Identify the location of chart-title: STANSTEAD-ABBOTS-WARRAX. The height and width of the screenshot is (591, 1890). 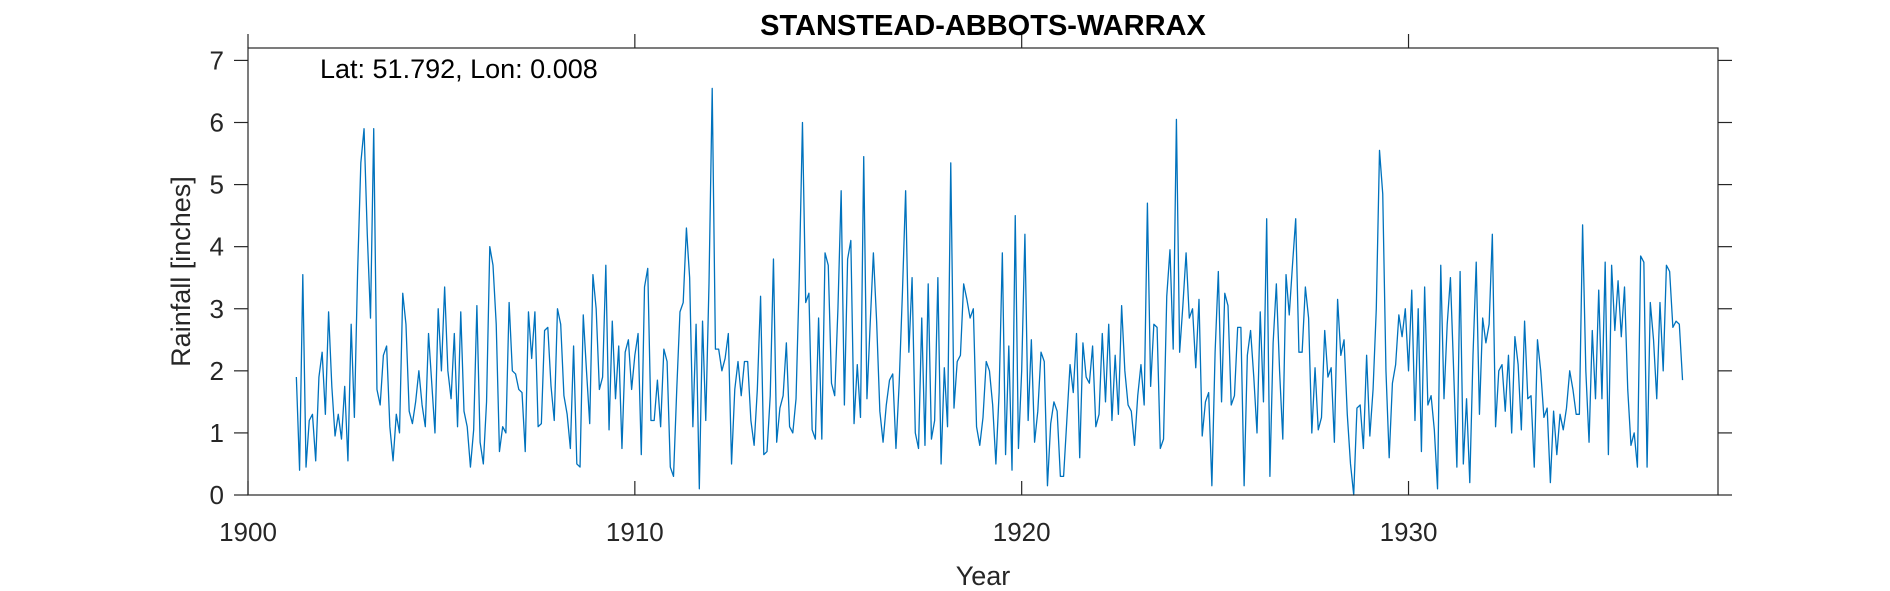
(983, 26).